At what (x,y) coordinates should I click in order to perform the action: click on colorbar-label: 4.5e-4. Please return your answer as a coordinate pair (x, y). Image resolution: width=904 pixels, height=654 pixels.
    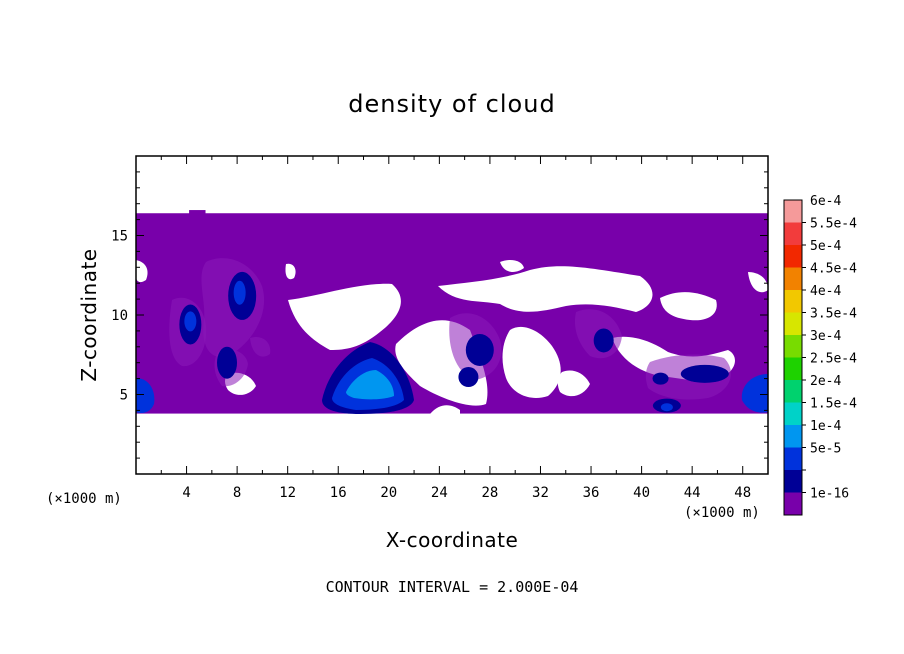
    Looking at the image, I should click on (833, 269).